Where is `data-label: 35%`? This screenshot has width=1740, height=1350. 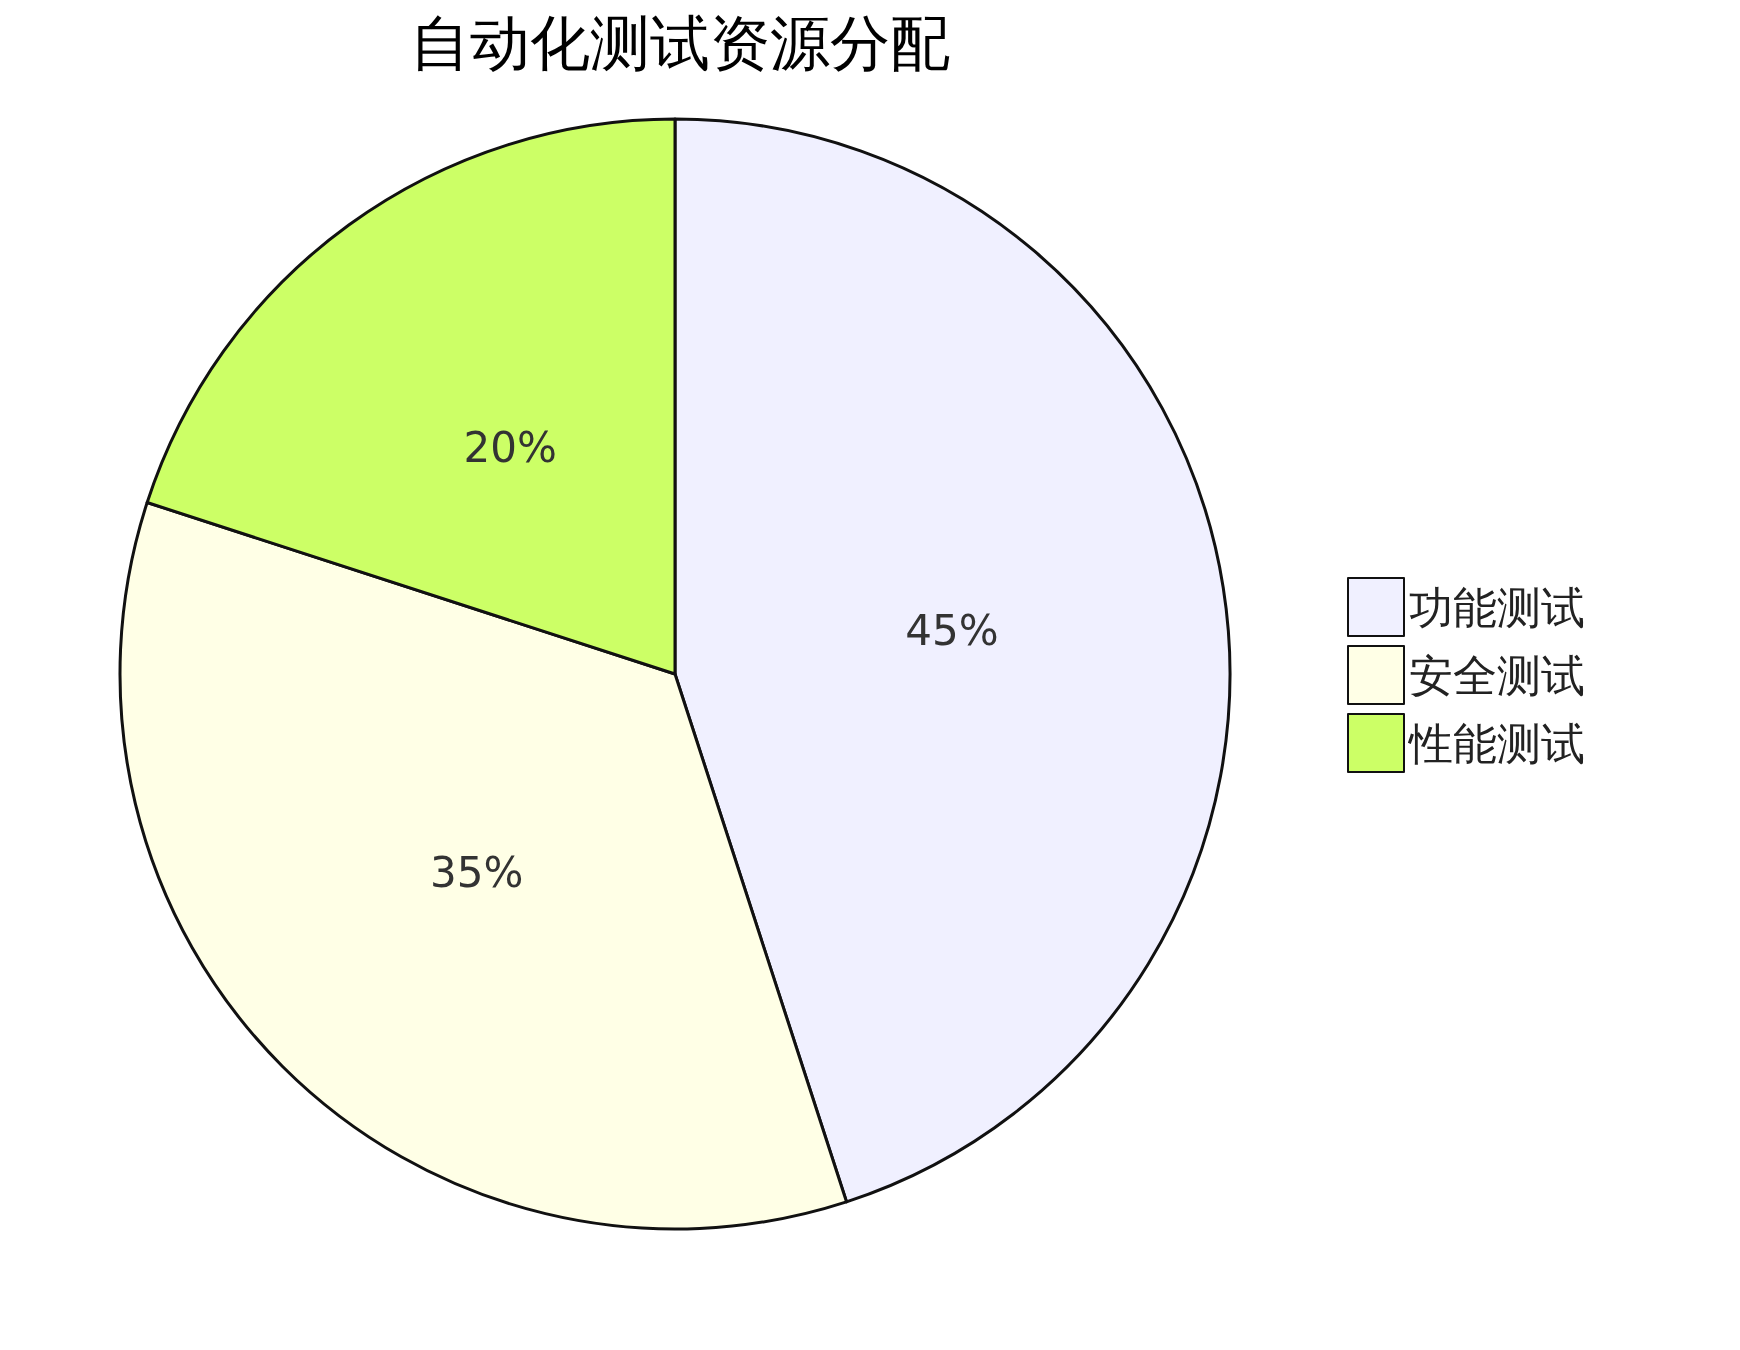 data-label: 35% is located at coordinates (476, 872).